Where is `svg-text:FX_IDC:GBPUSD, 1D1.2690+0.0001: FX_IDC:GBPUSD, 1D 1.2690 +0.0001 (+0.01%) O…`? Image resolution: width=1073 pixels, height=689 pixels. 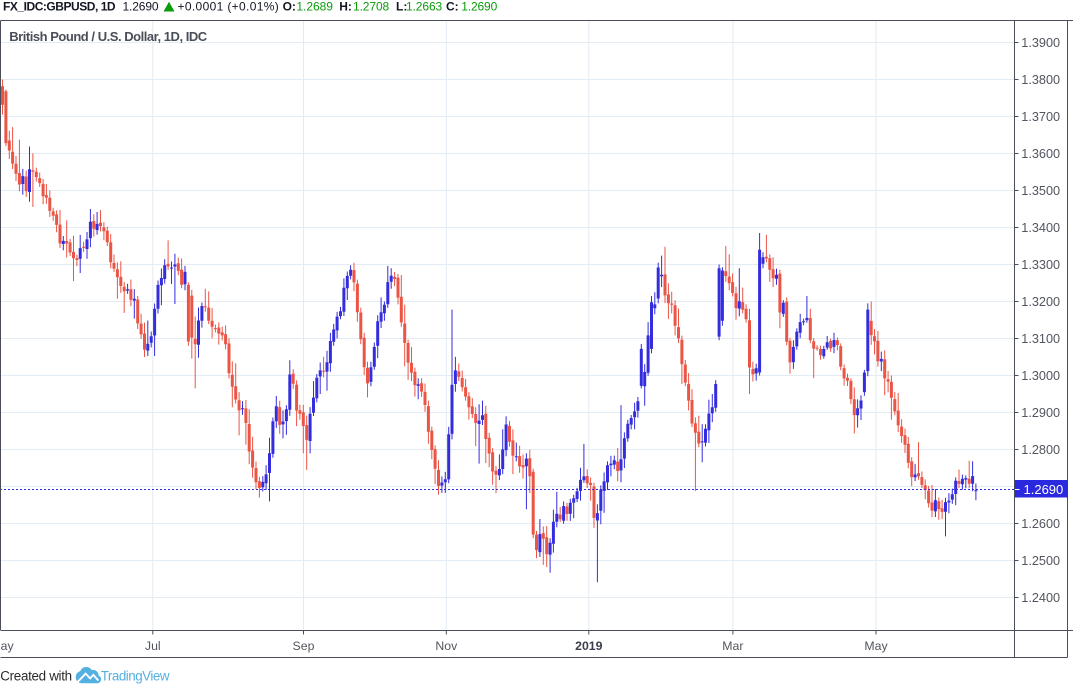
svg-text:FX_IDC:GBPUSD, 1D1.2690+0.0001: FX_IDC:GBPUSD, 1D 1.2690 +0.0001 (+0.01%) O… is located at coordinates (250, 6).